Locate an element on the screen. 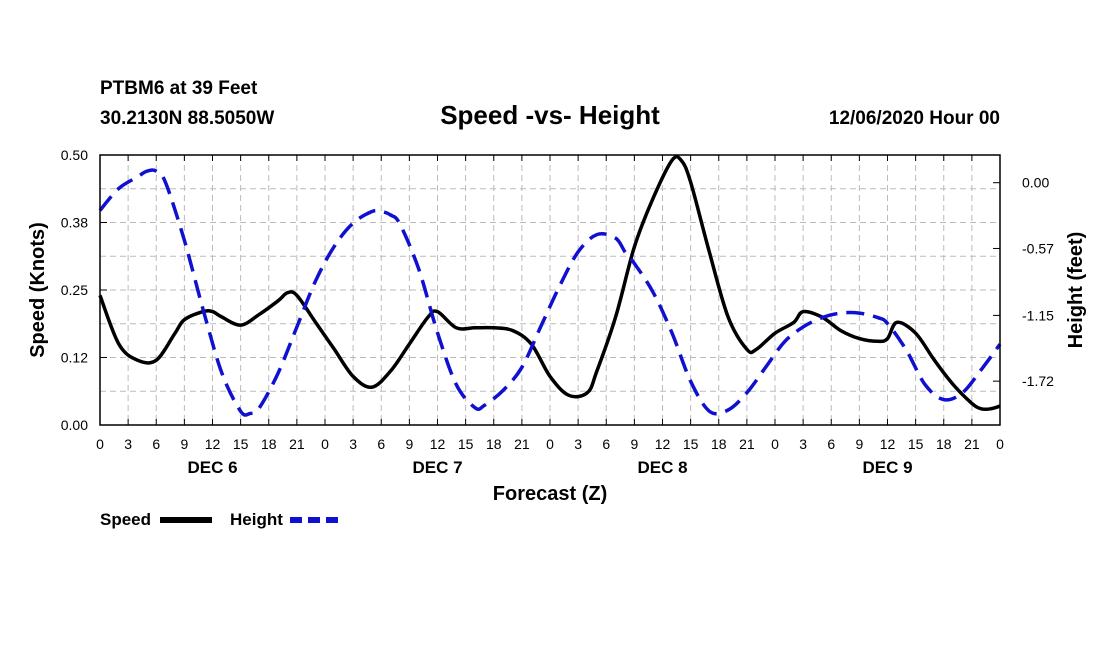 Image resolution: width=1100 pixels, height=650 pixels. y2-tick-label: -0.57 is located at coordinates (1038, 248).